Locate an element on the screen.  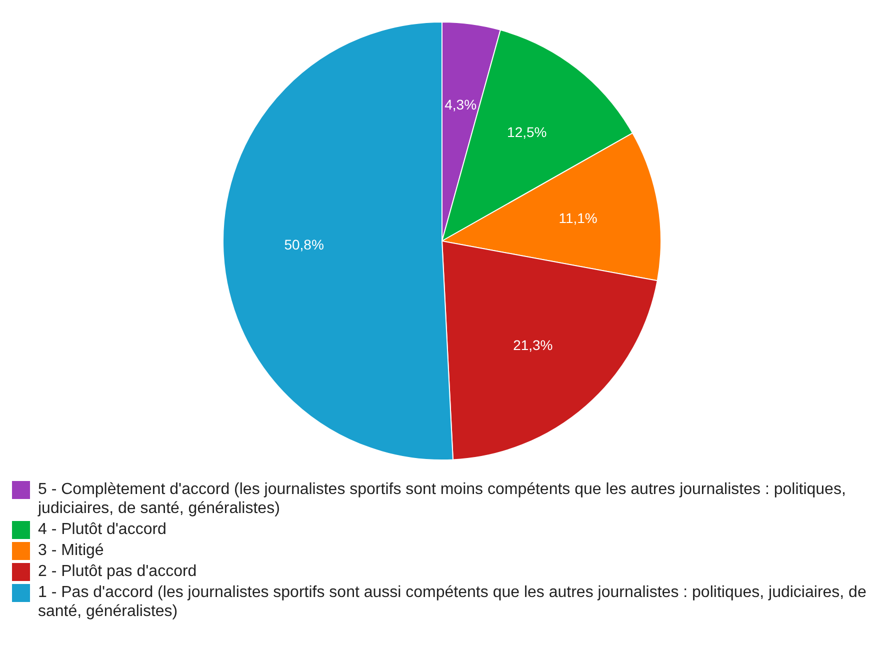
legend-label: 2 - Plutôt pas d'accord is located at coordinates (118, 571).